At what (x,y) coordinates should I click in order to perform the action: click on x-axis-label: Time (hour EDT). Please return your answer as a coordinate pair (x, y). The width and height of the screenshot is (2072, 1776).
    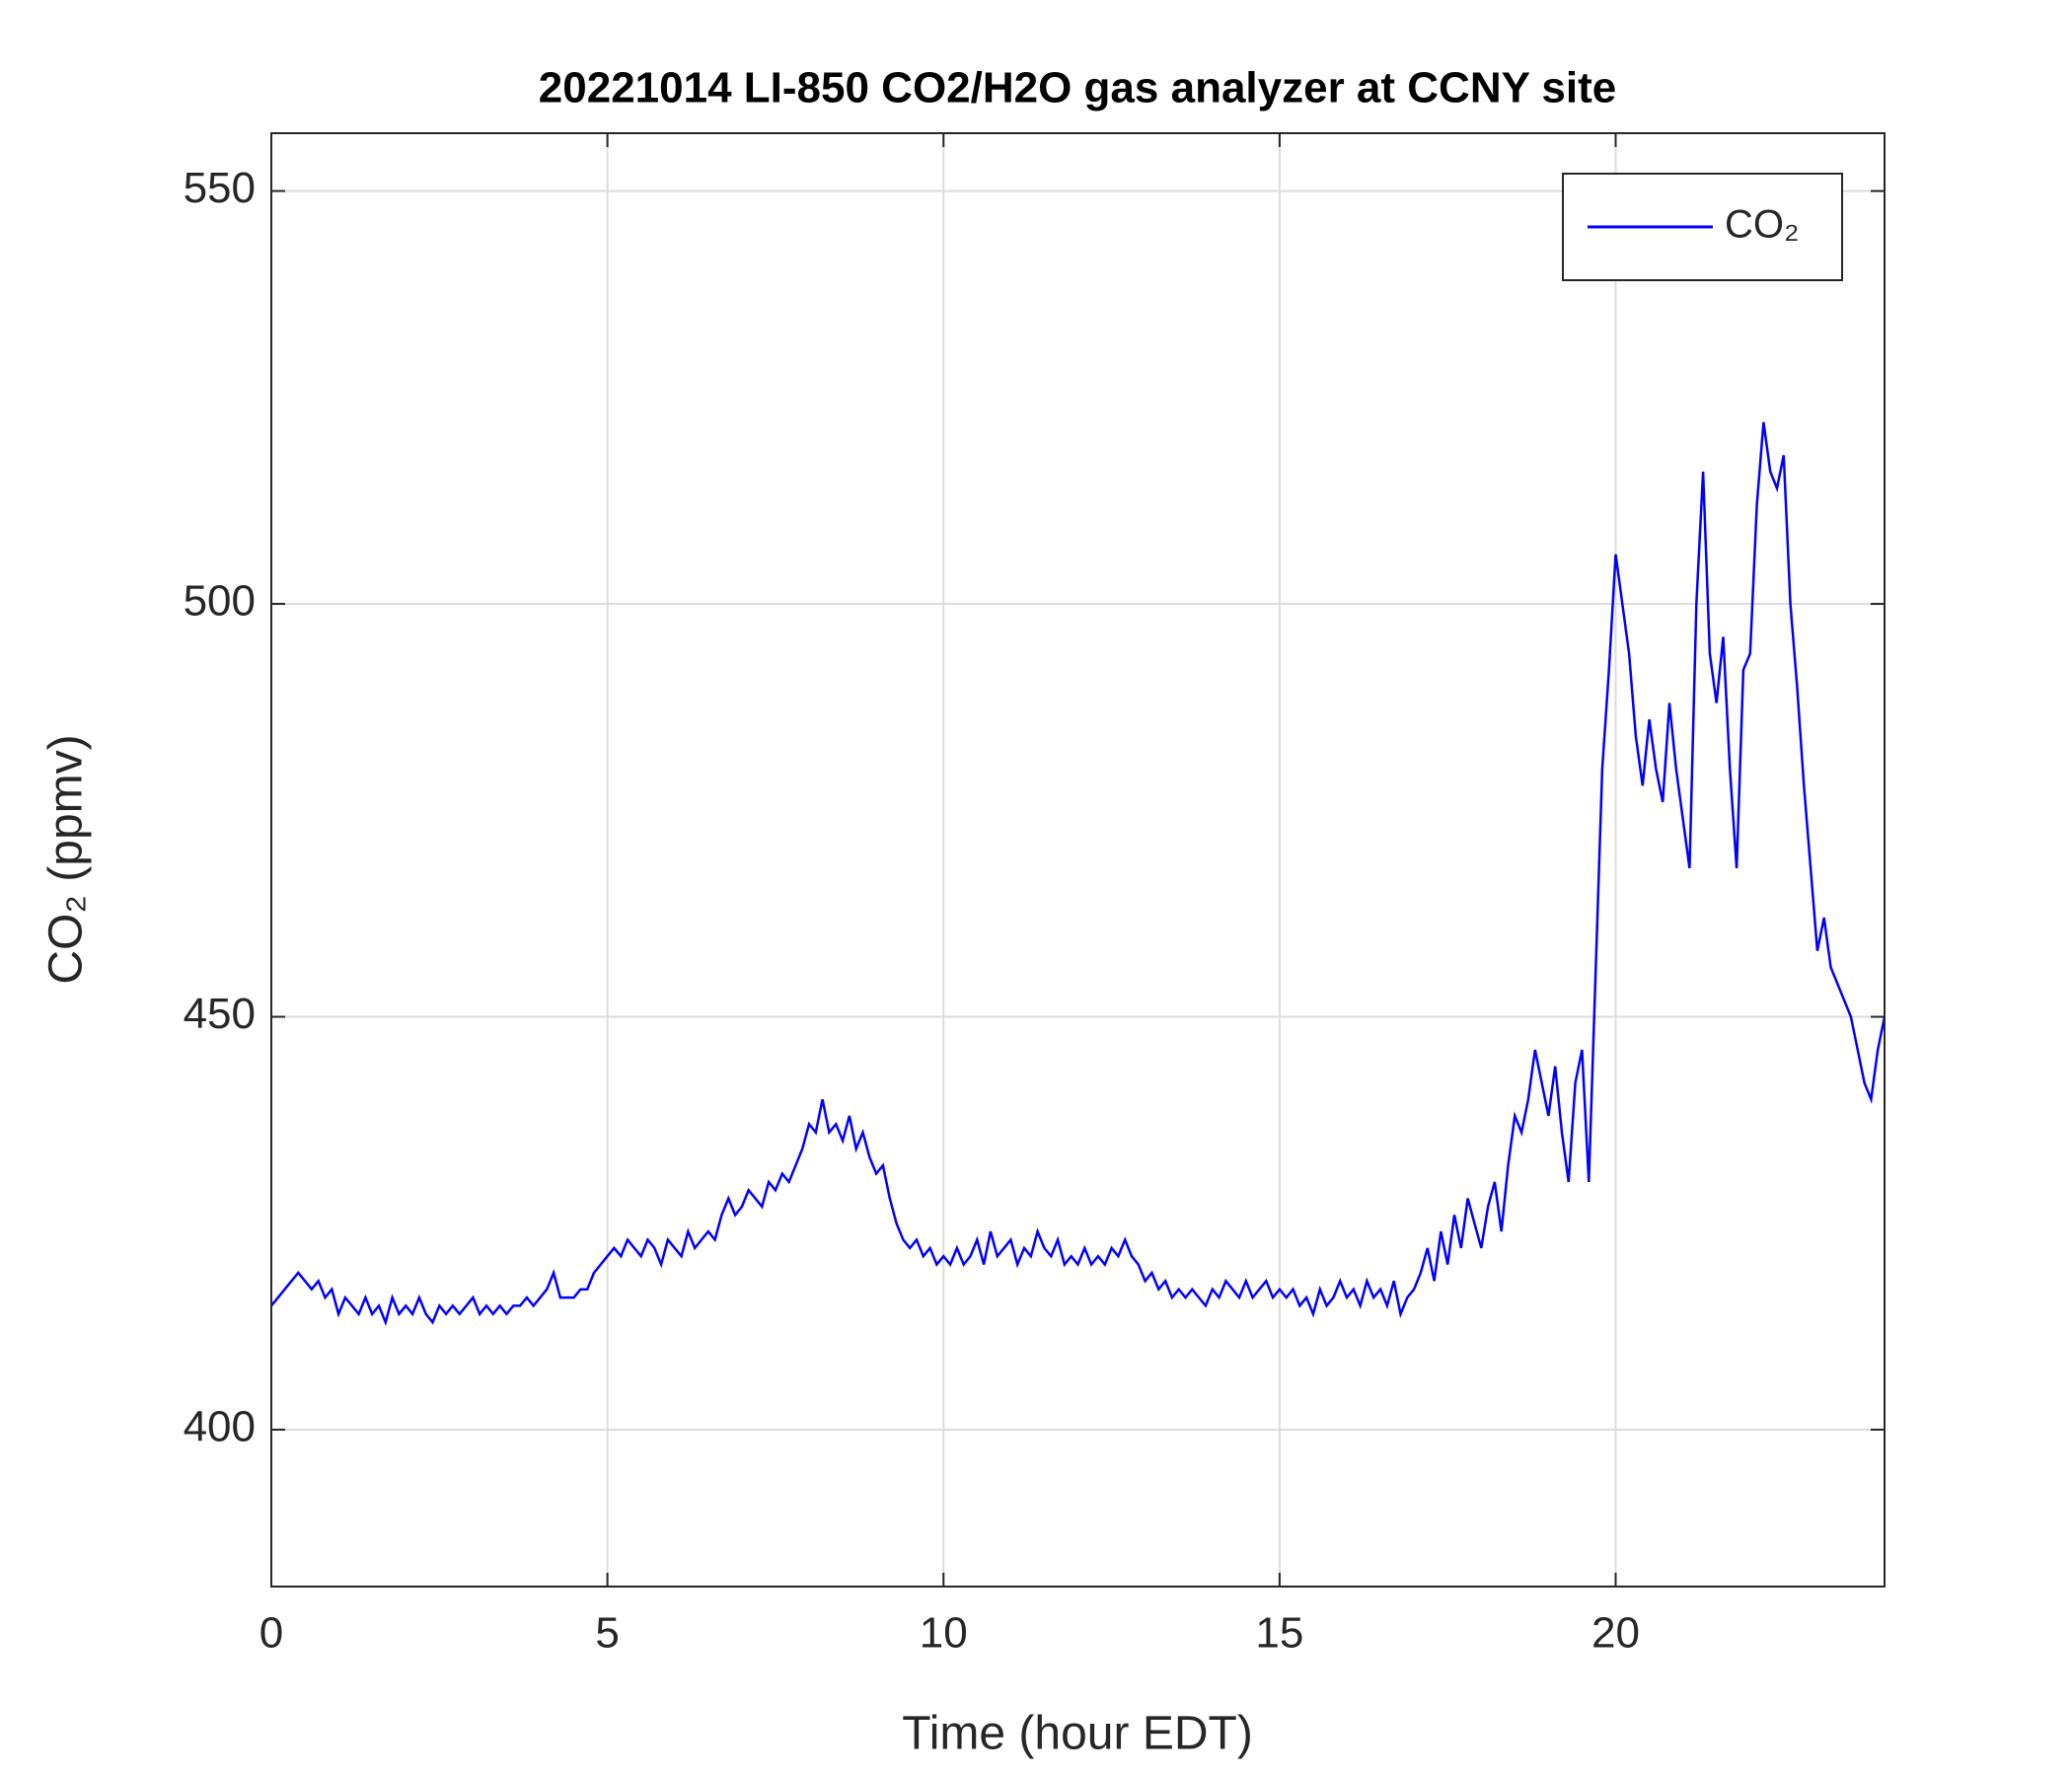
    Looking at the image, I should click on (1077, 1734).